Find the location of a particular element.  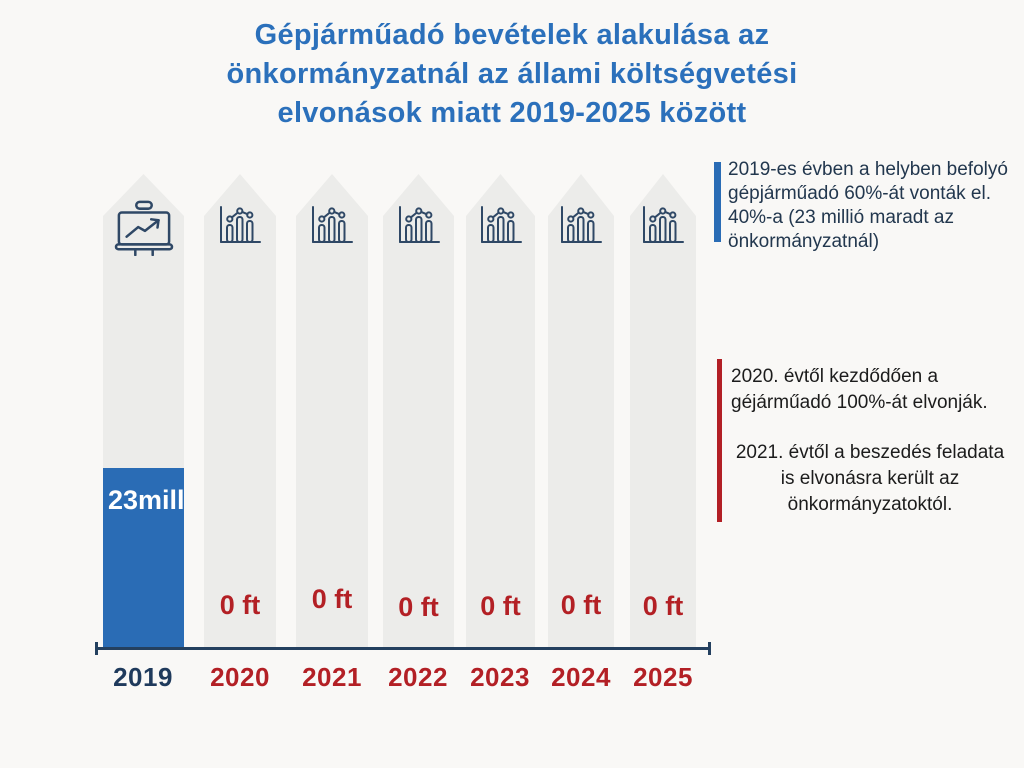

year-column-2022 is located at coordinates (418, 411).